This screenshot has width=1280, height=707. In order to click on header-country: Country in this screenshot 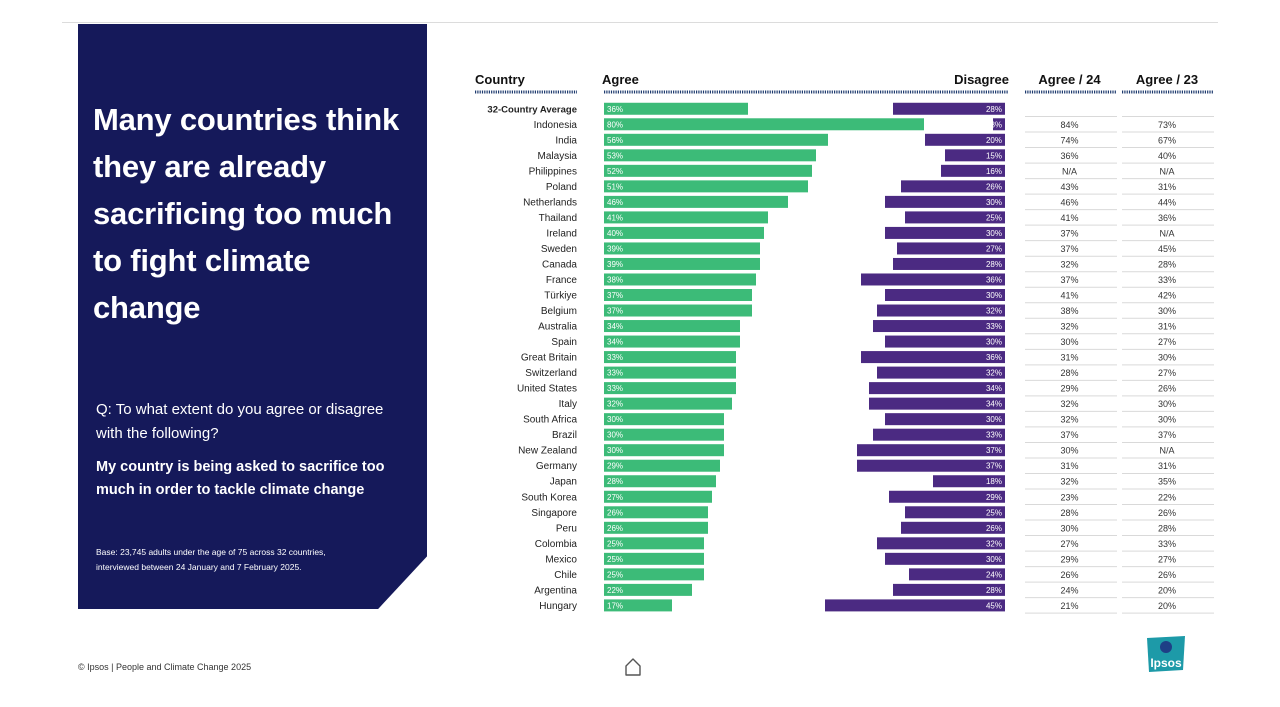, I will do `click(500, 79)`.